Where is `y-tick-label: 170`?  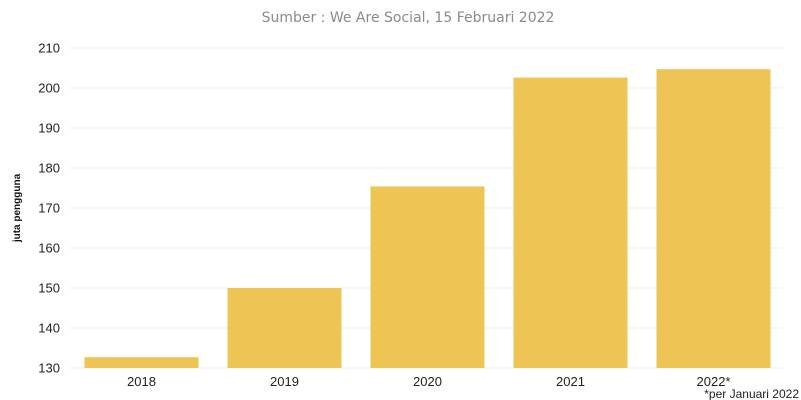
y-tick-label: 170 is located at coordinates (49, 208).